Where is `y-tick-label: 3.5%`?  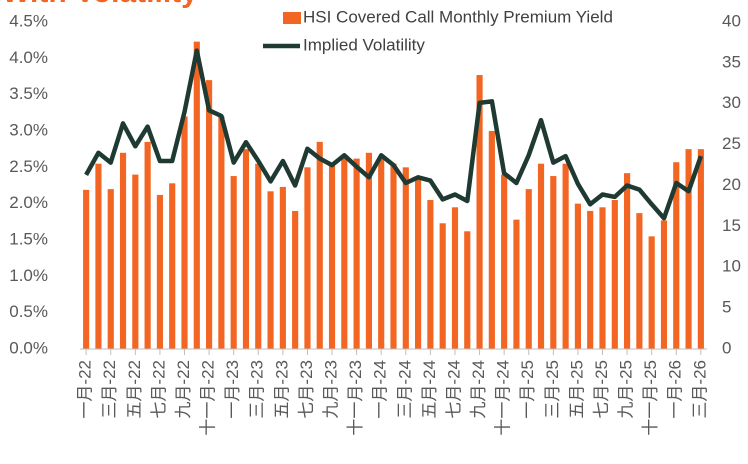 y-tick-label: 3.5% is located at coordinates (28, 93).